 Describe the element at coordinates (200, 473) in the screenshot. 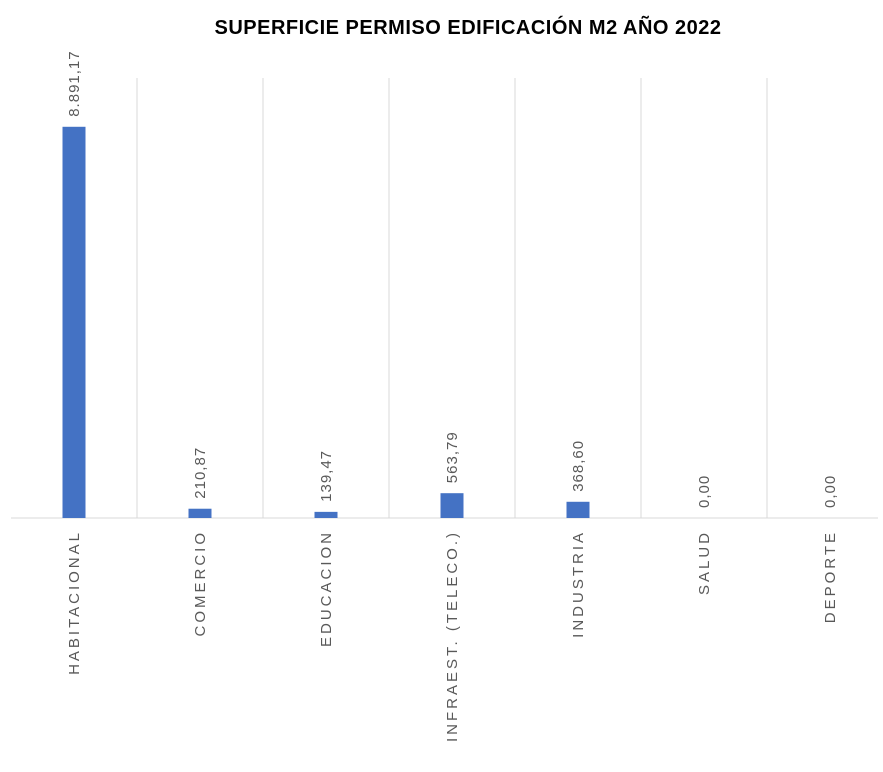

I see `value-label: 210,87` at that location.